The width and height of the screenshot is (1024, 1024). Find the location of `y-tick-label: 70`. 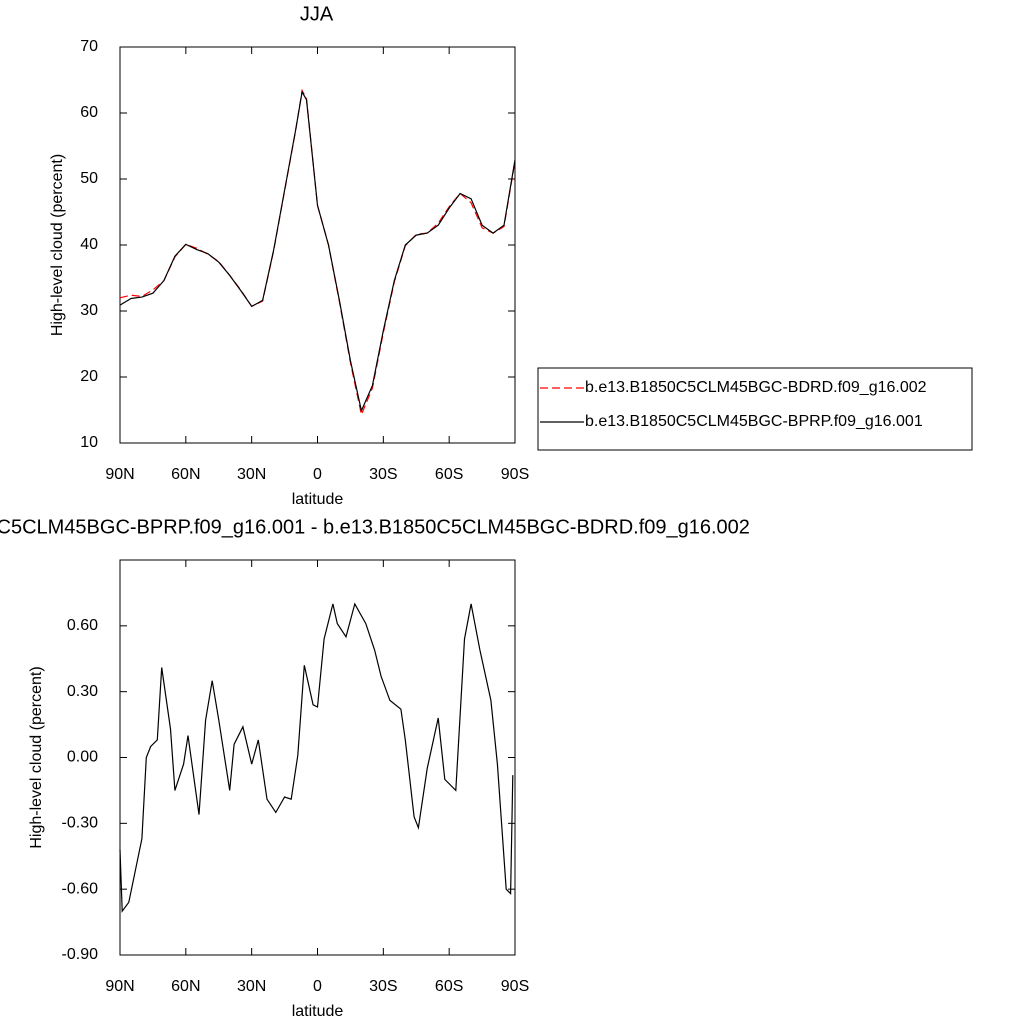

y-tick-label: 70 is located at coordinates (89, 46).